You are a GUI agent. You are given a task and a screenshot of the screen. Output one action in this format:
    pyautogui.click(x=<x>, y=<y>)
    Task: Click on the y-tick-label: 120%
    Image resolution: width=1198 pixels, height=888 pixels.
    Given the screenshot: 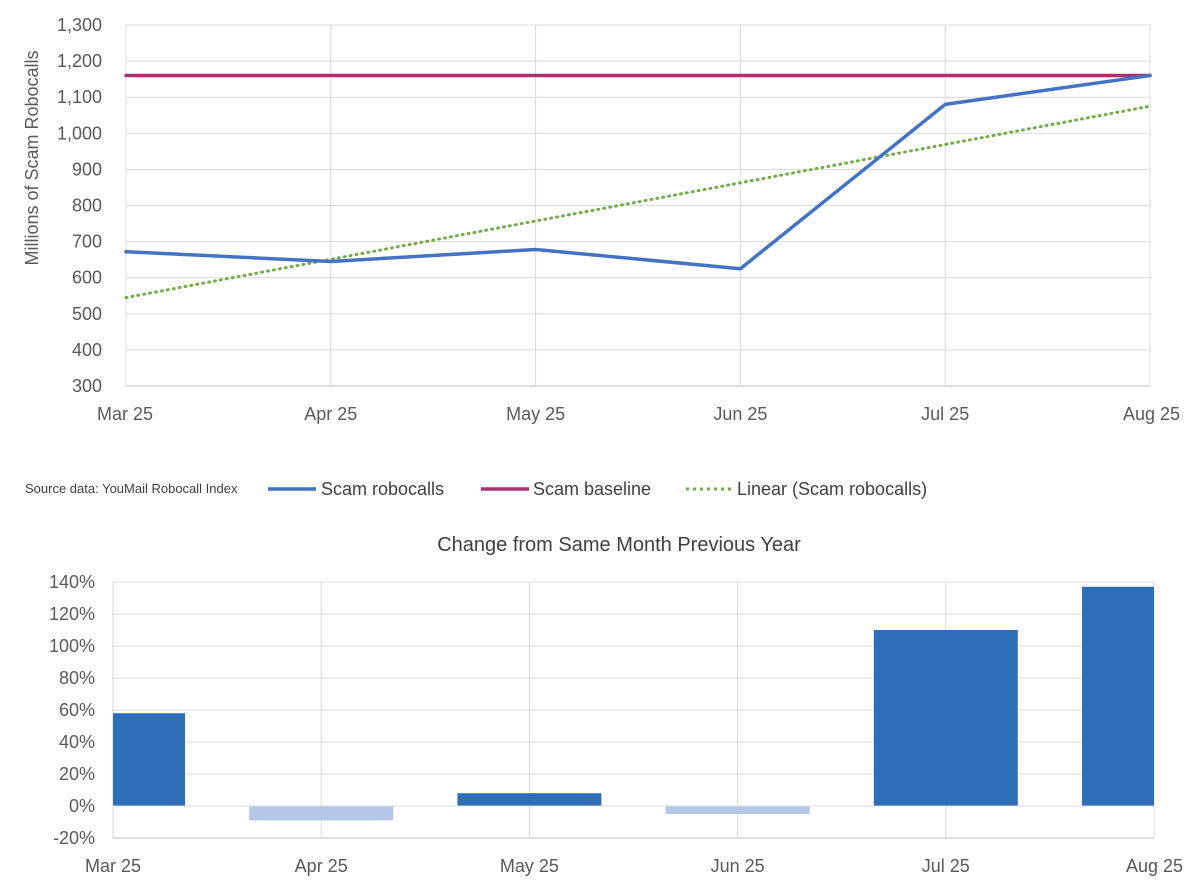 What is the action you would take?
    pyautogui.click(x=72, y=614)
    